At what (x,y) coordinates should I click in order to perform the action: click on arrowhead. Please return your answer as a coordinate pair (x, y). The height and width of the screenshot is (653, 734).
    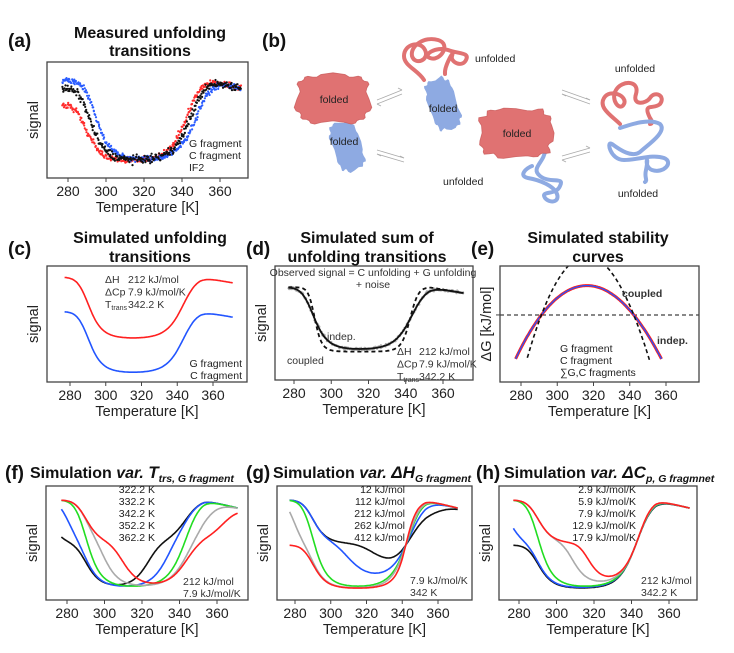
    Looking at the image, I should click on (588, 99).